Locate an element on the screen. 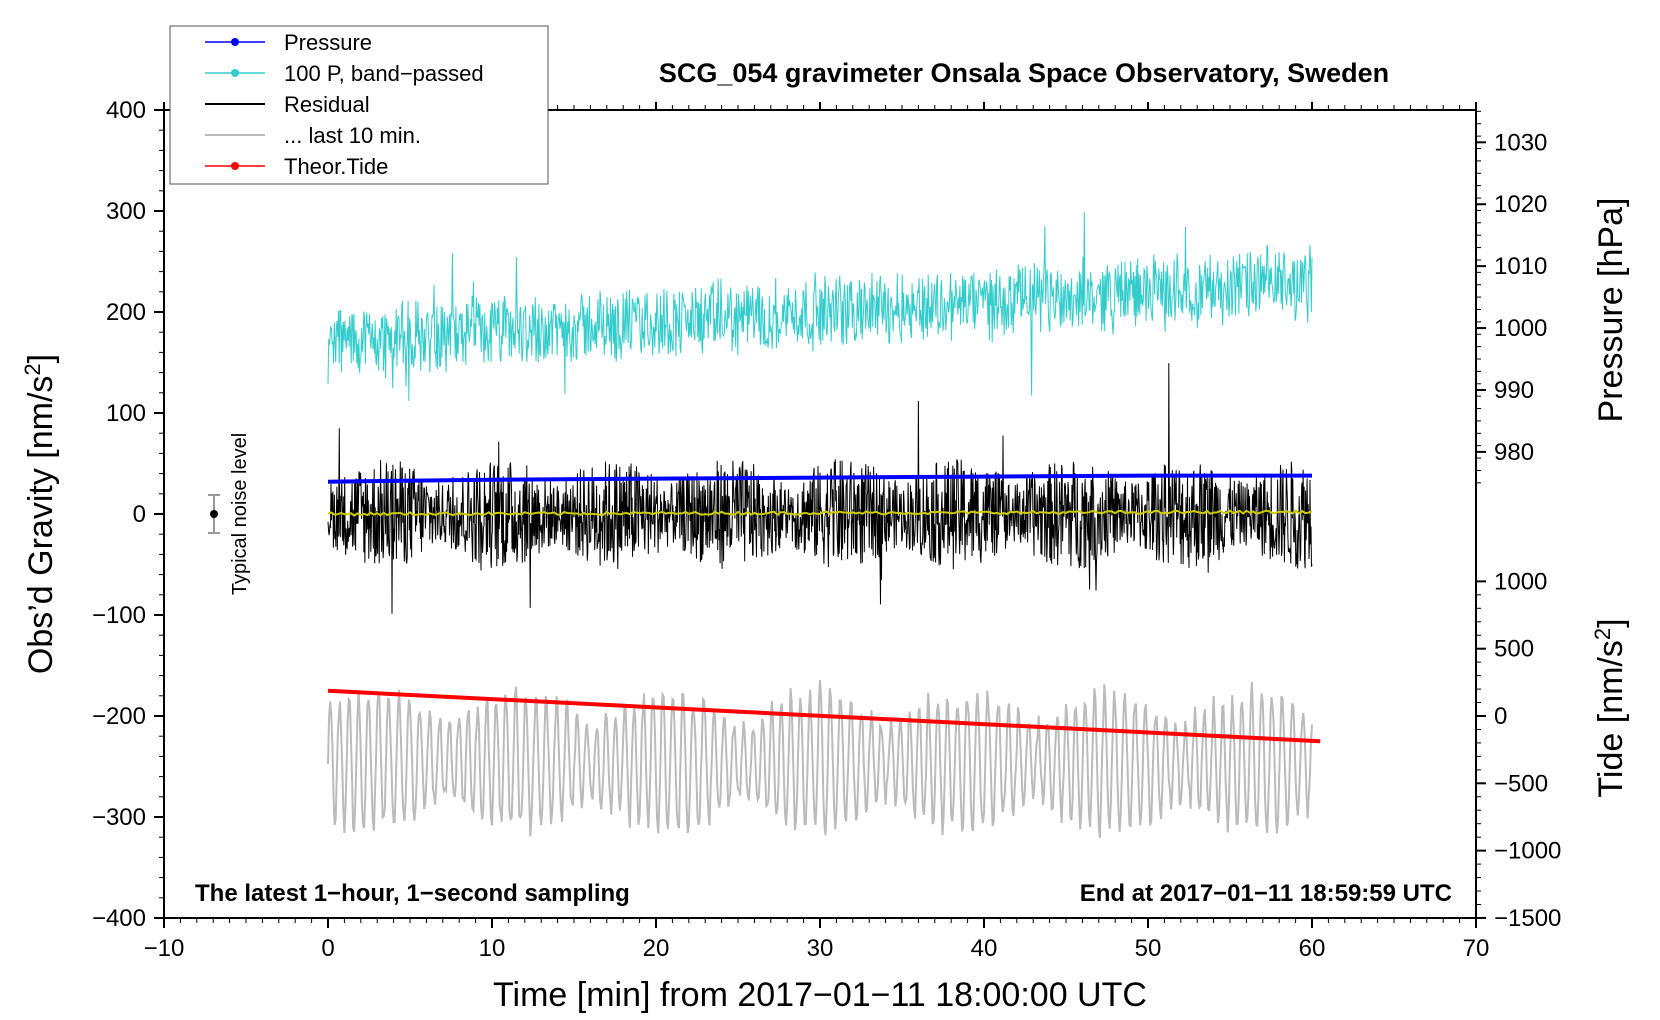 The image size is (1660, 1020). pressure-tick-label: 1000 is located at coordinates (1520, 328).